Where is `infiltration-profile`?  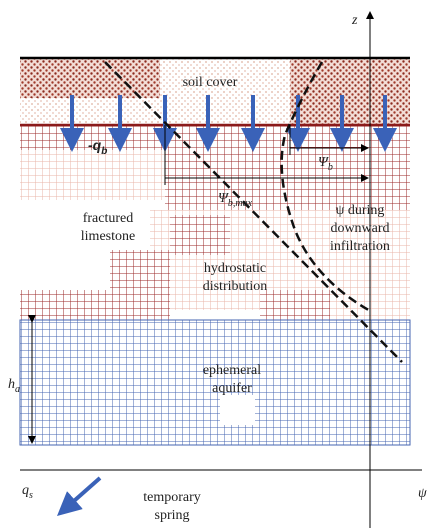
infiltration-profile is located at coordinates (326, 187).